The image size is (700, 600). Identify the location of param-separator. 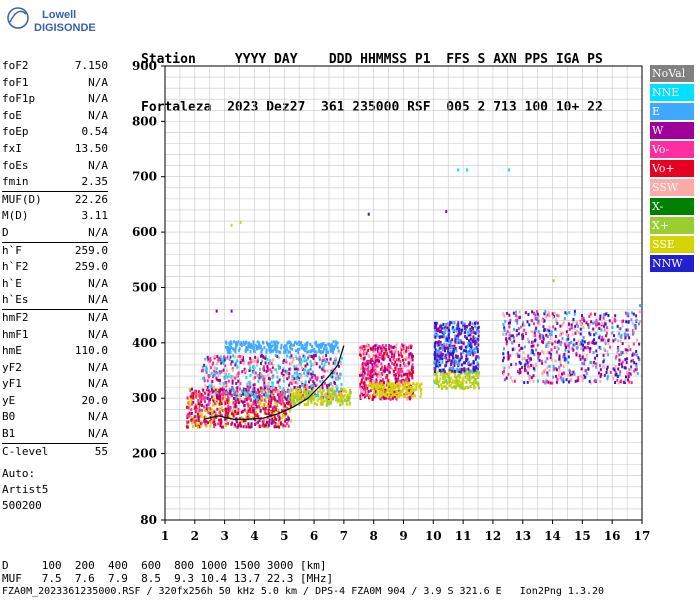
(55, 309).